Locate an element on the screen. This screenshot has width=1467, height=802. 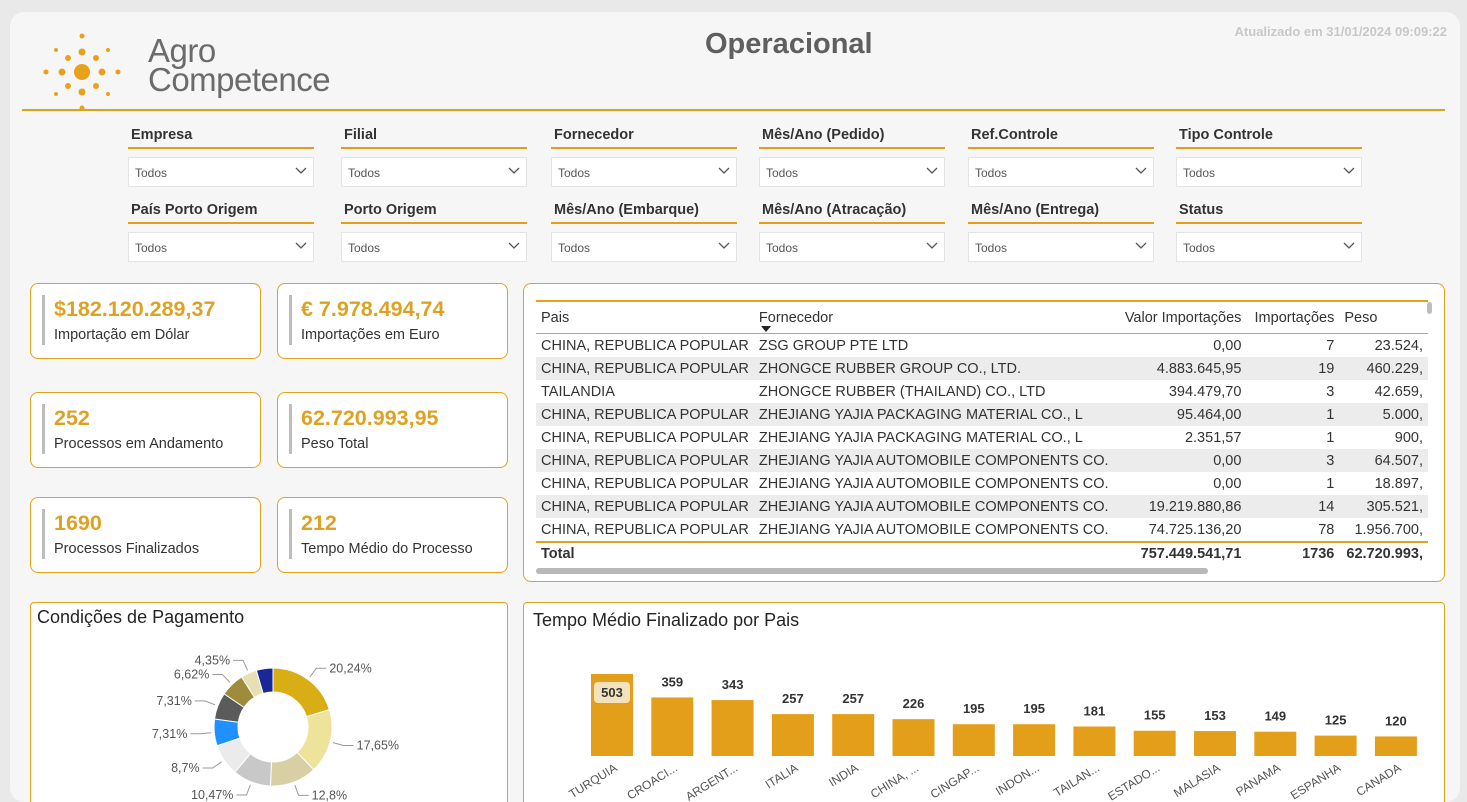
payment-conditions-title: Condições de Pagamento is located at coordinates (141, 617).